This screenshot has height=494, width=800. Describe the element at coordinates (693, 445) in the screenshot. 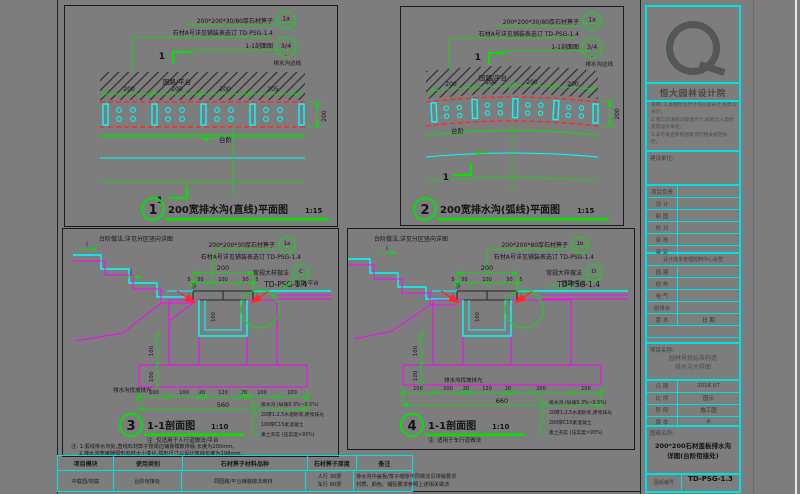

I see `sheet-name-line: 200*200石材盖板排水沟` at that location.